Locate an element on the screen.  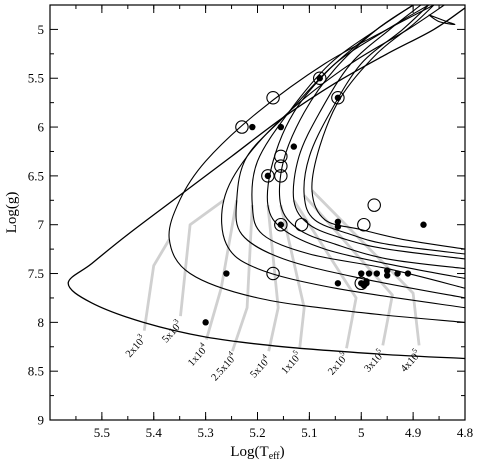
isochrone-label-1: 5x103 is located at coordinates (171, 331).